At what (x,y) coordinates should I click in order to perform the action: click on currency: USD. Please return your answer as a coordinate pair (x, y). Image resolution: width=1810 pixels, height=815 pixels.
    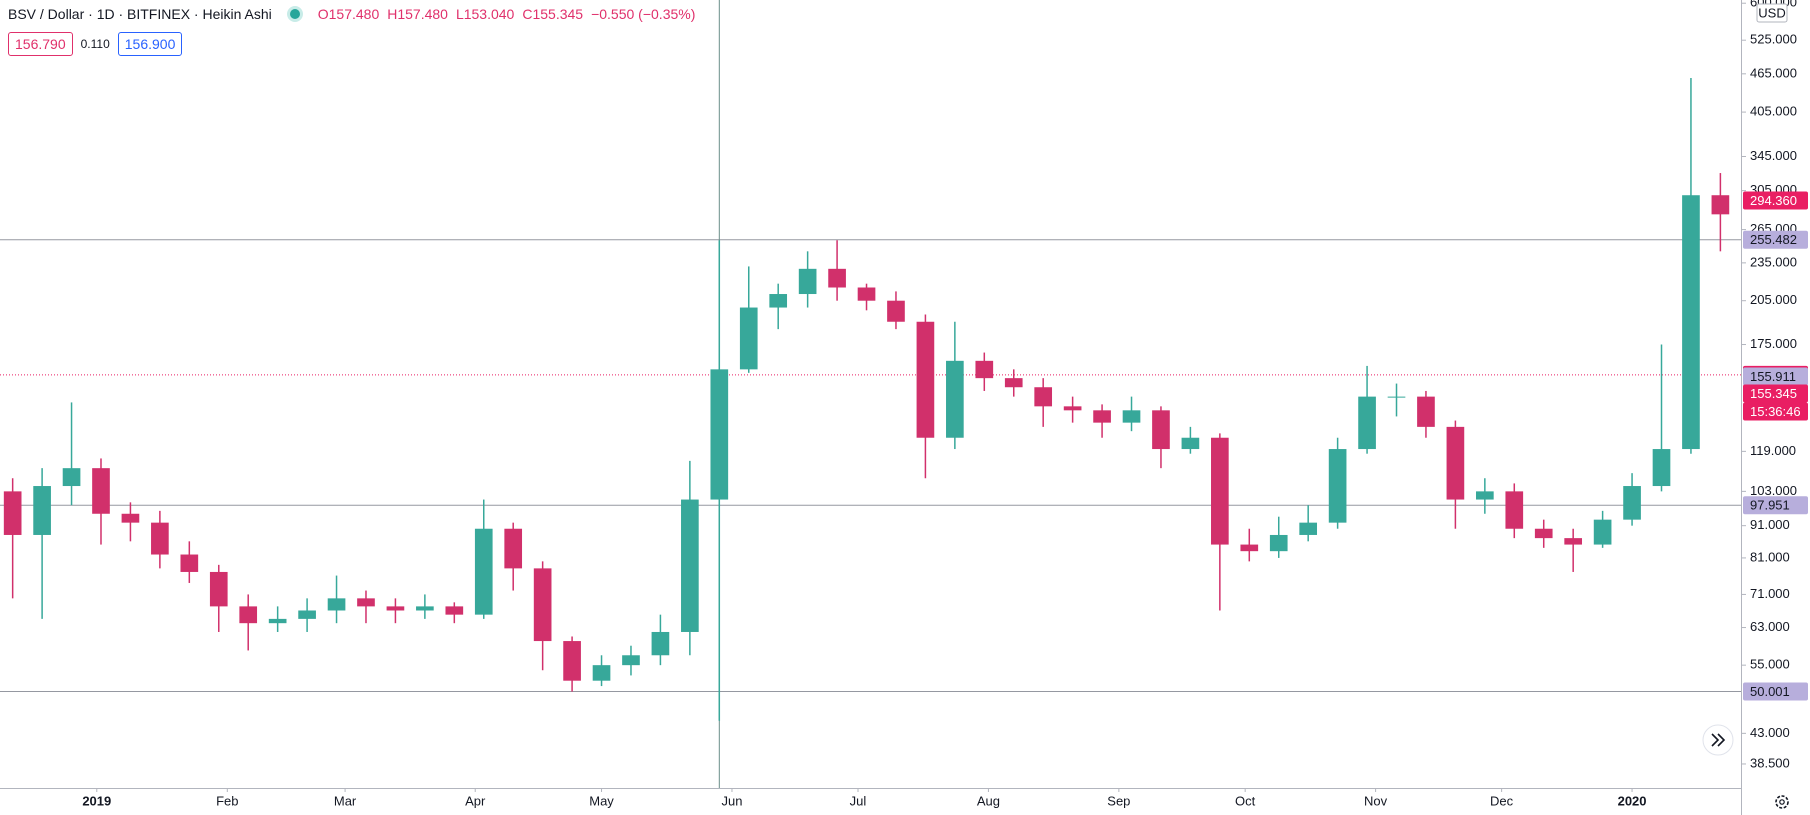
    Looking at the image, I should click on (1771, 12).